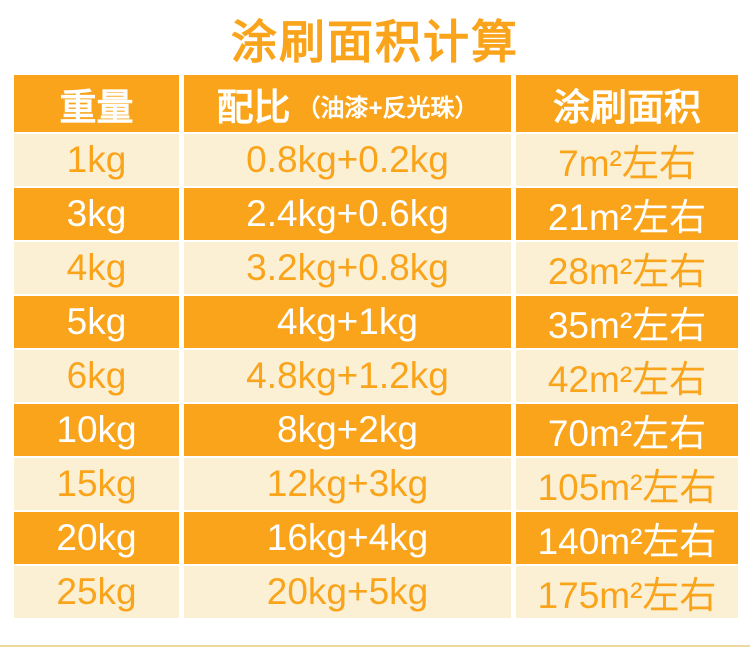 Image resolution: width=750 pixels, height=648 pixels. I want to click on header-ratio-main: 配比, so click(253, 107).